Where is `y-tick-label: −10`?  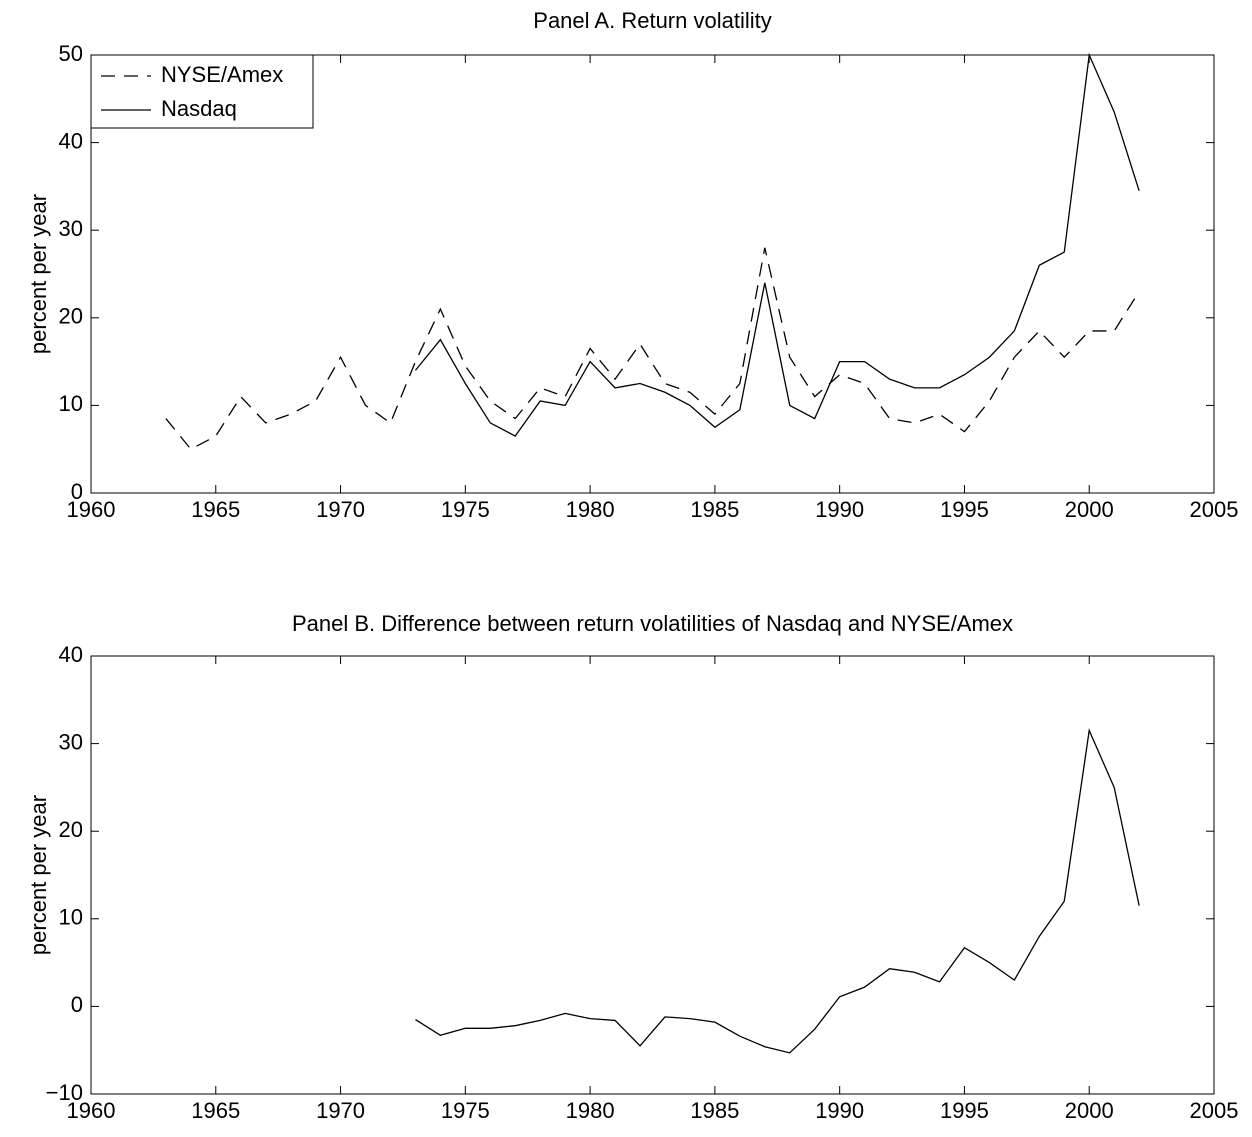 y-tick-label: −10 is located at coordinates (64, 1092).